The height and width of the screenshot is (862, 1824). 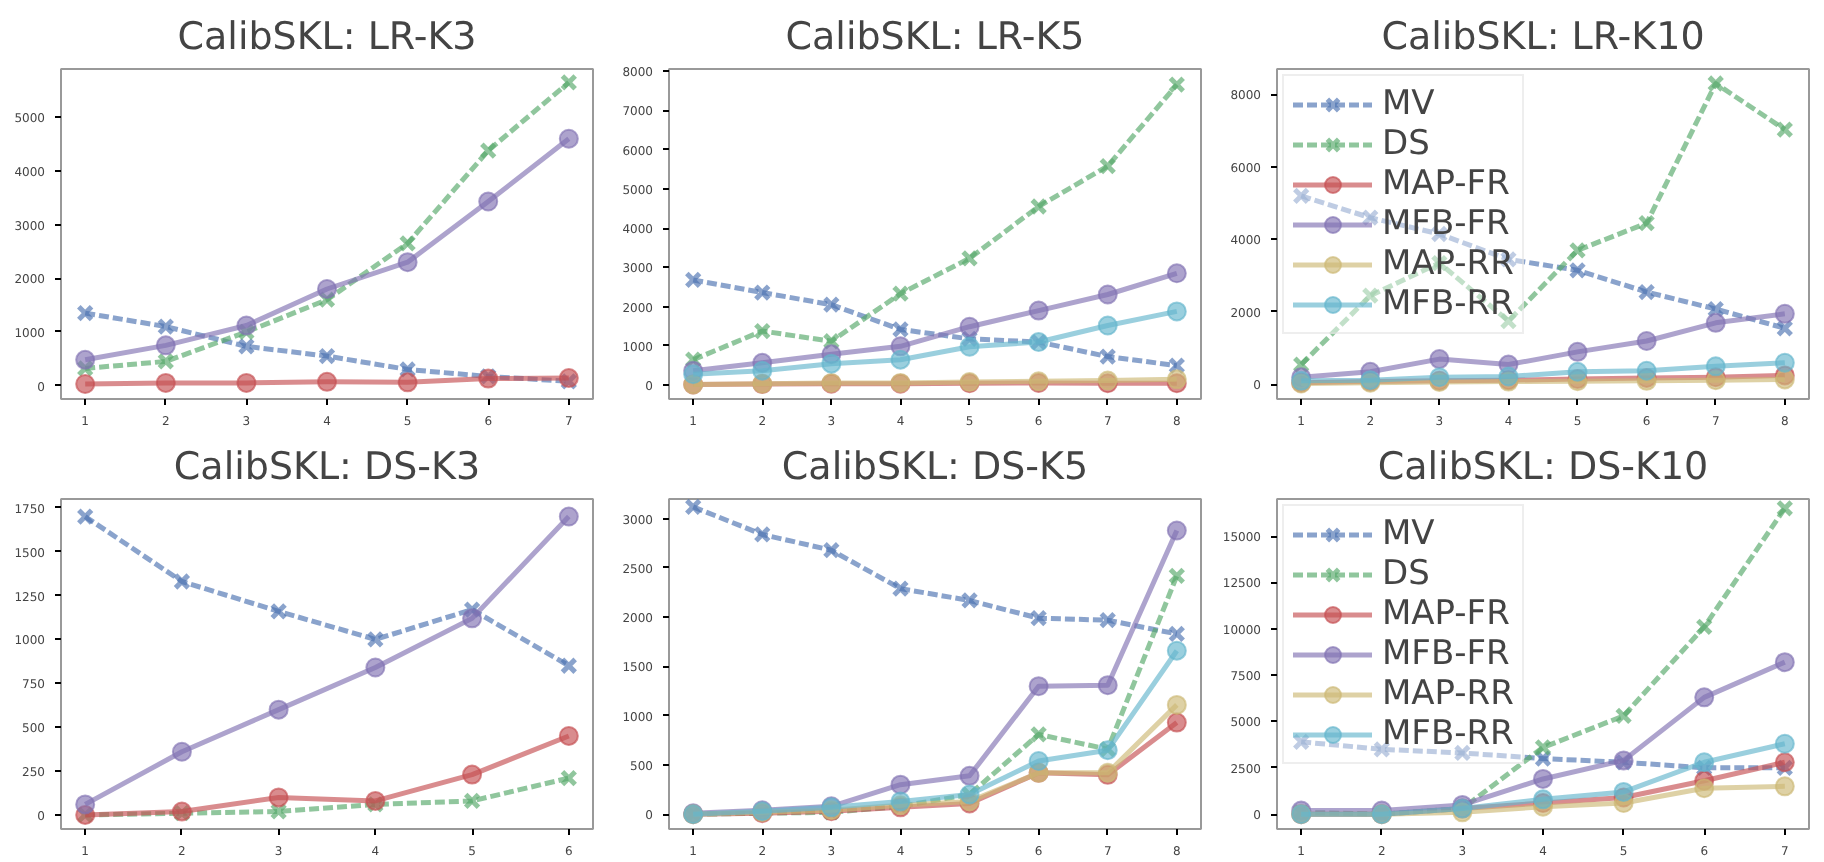 What do you see at coordinates (935, 467) in the screenshot?
I see `chart-title: CalibSKL: DS-K5` at bounding box center [935, 467].